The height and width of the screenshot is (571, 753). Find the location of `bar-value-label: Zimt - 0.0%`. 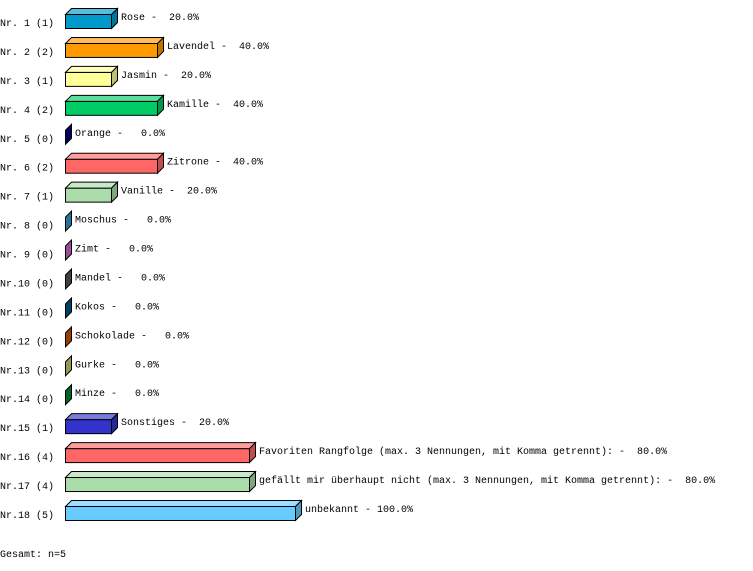

bar-value-label: Zimt - 0.0% is located at coordinates (114, 250).